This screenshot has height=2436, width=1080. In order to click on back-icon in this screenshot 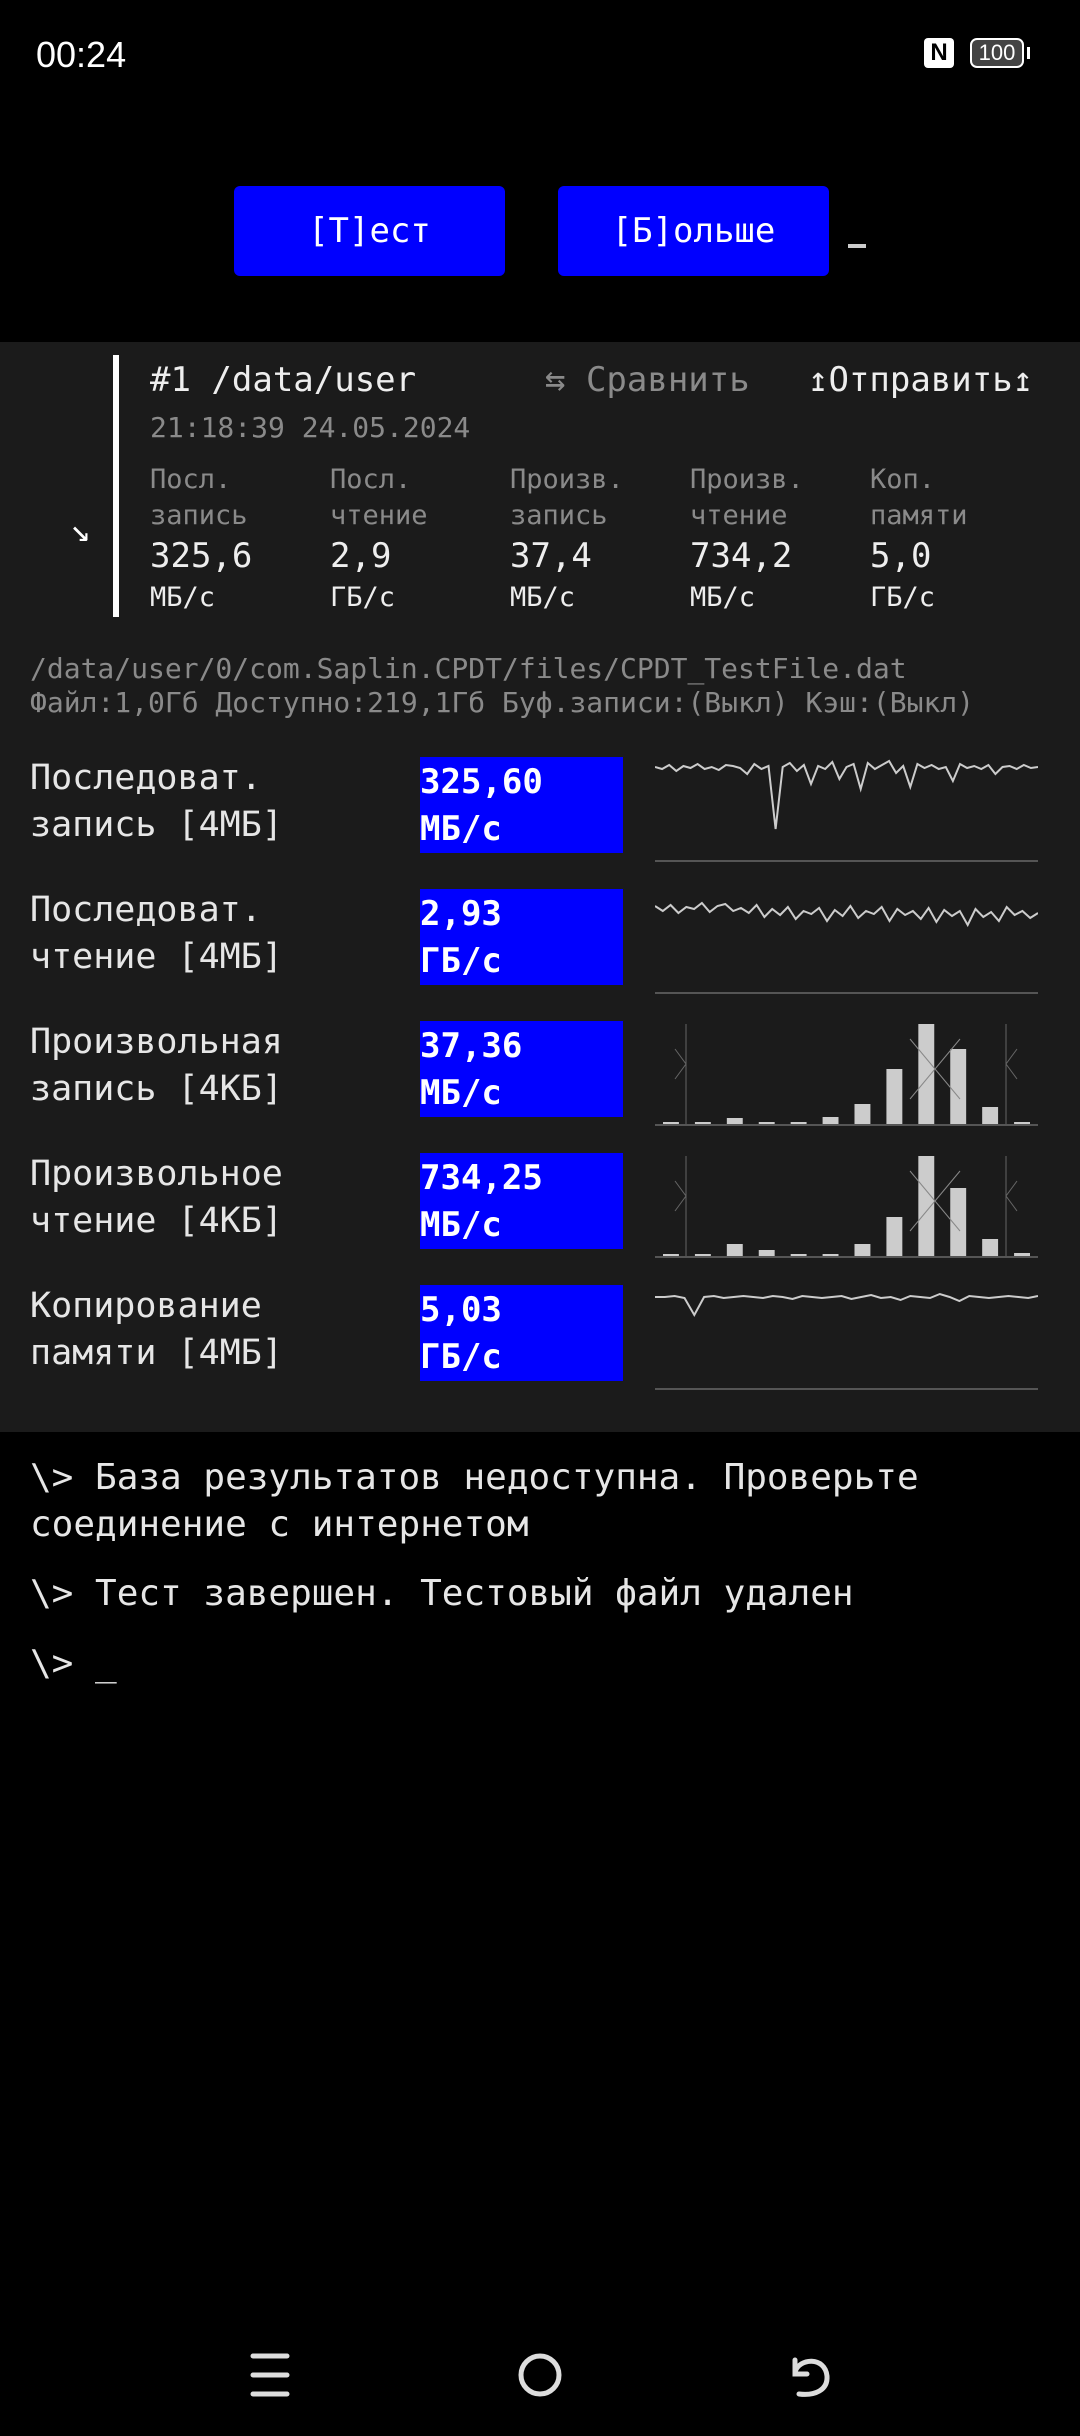, I will do `click(810, 2375)`.